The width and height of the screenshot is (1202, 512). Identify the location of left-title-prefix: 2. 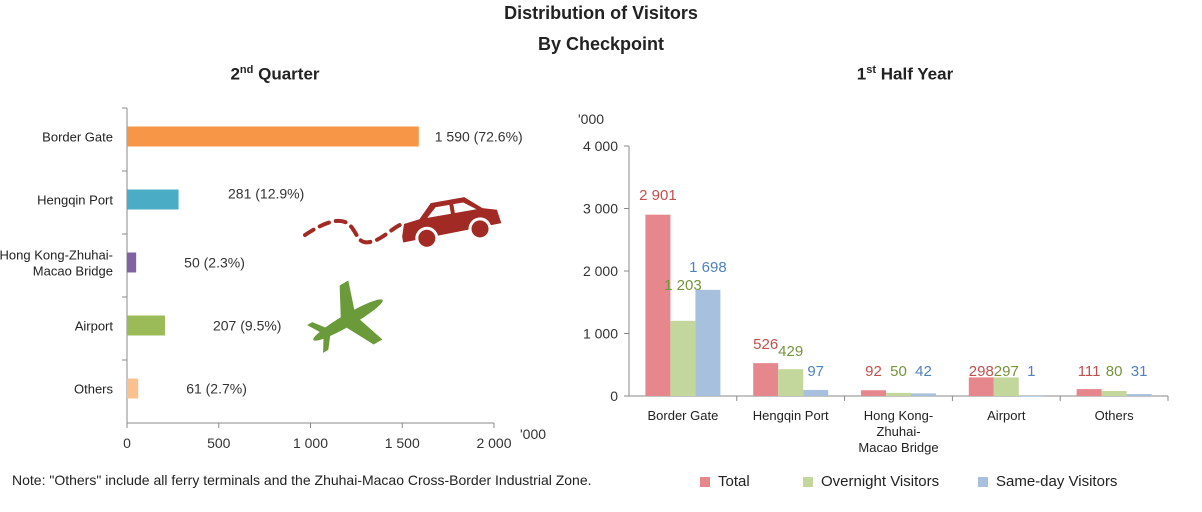
(235, 74).